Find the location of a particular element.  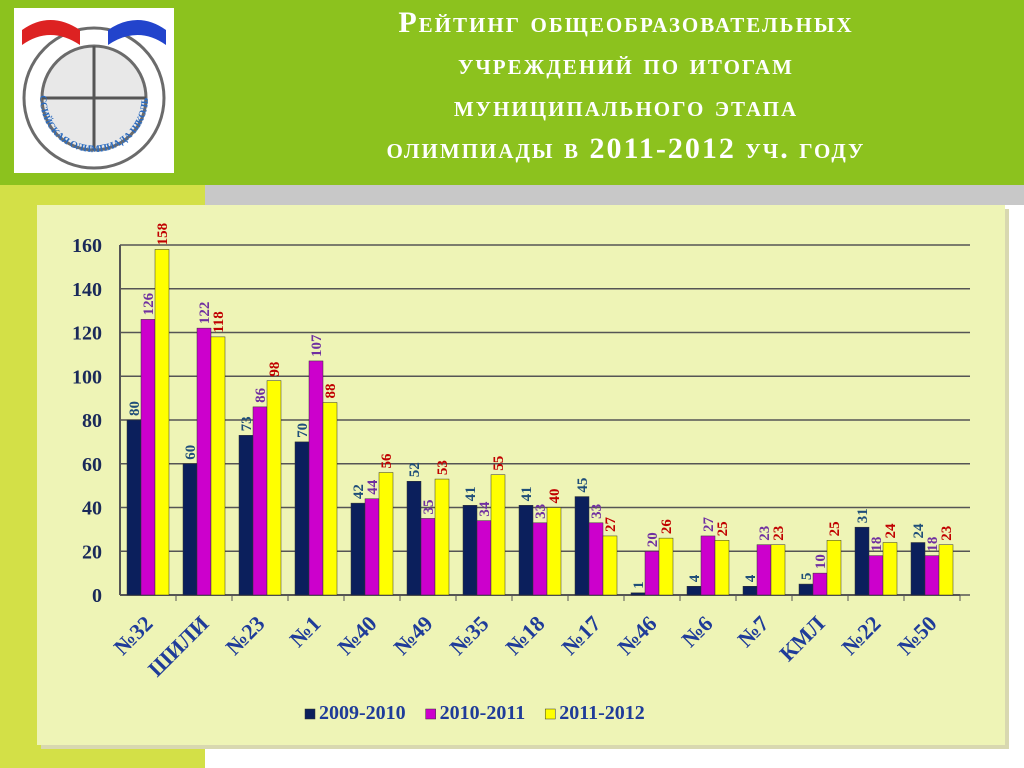

y-tick-label: 80 is located at coordinates (92, 421).